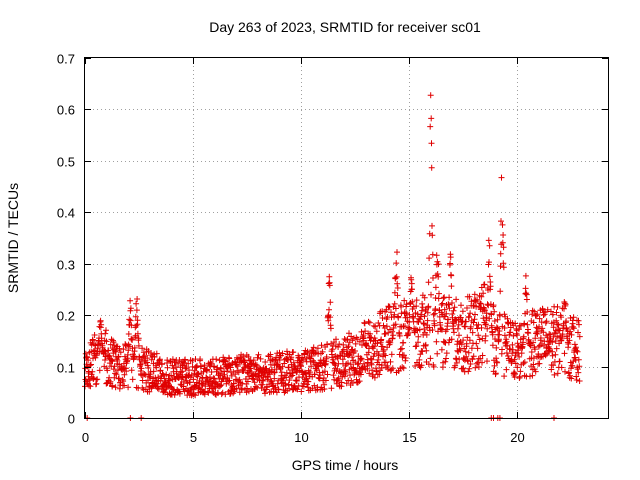 This screenshot has height=480, width=640. Describe the element at coordinates (66, 110) in the screenshot. I see `y-tick-label: 0.6` at that location.